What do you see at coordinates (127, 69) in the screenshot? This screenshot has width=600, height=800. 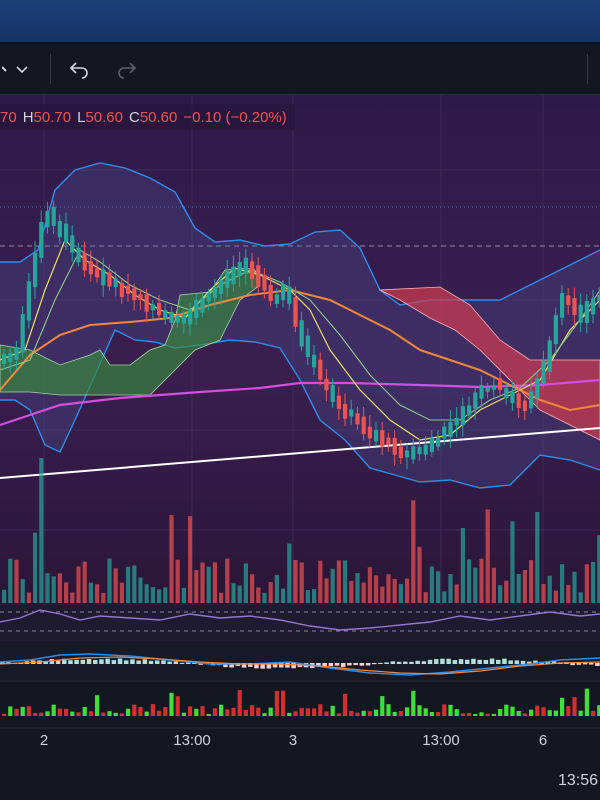 I see `redo-button` at bounding box center [127, 69].